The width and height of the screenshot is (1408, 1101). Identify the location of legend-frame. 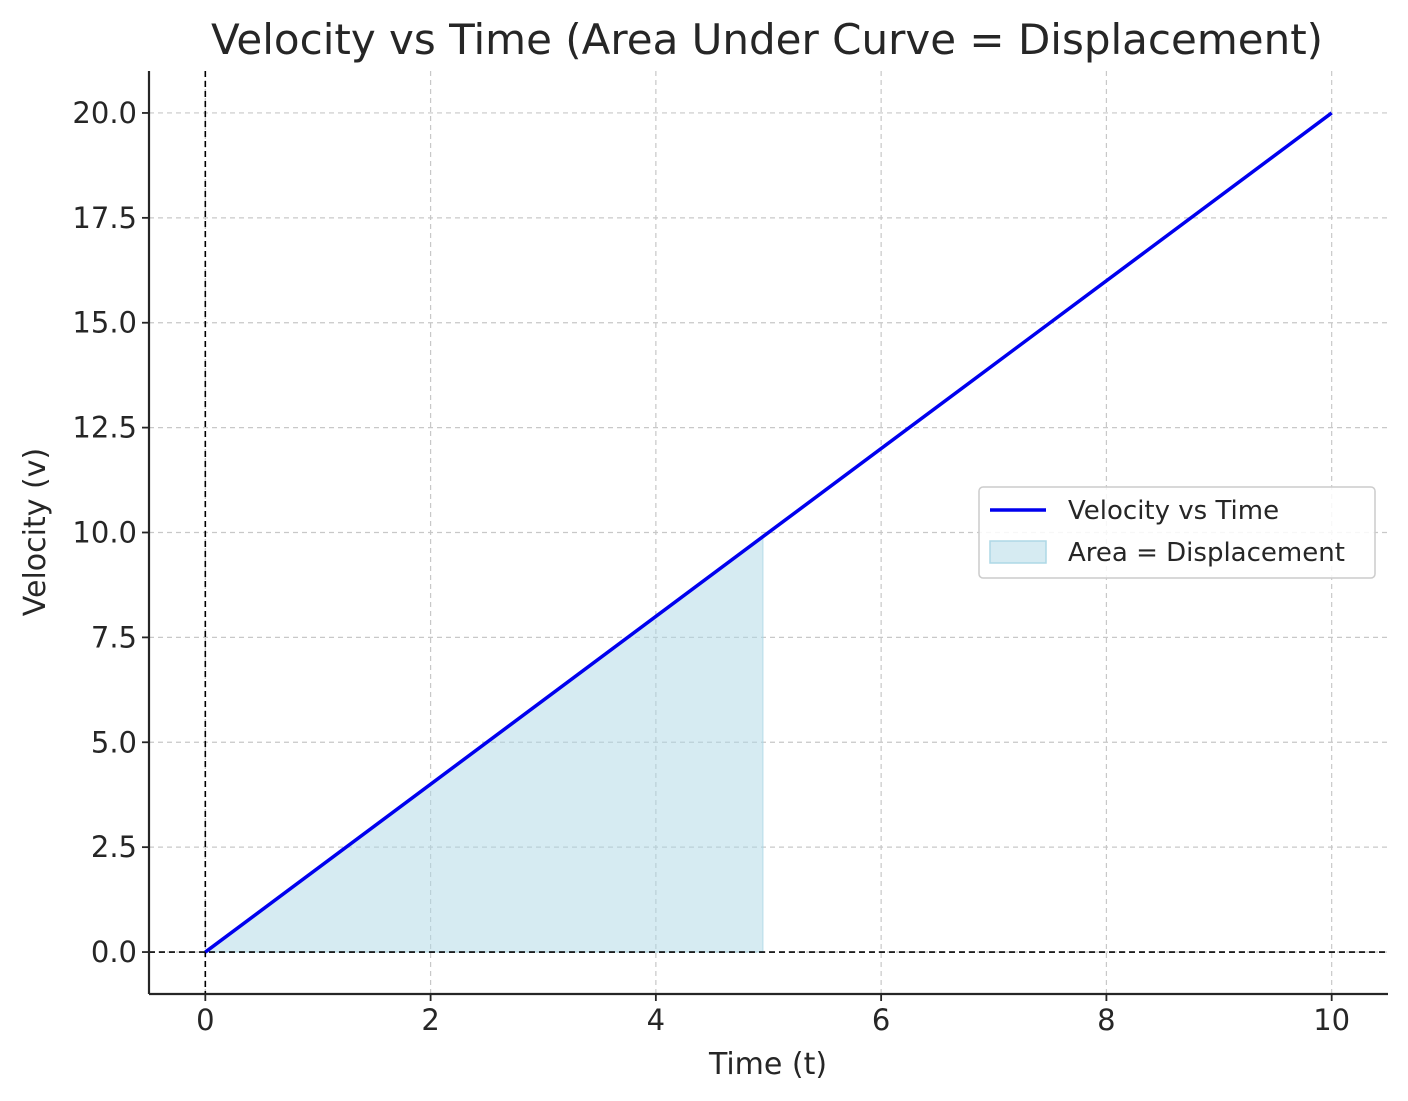
(1177, 532).